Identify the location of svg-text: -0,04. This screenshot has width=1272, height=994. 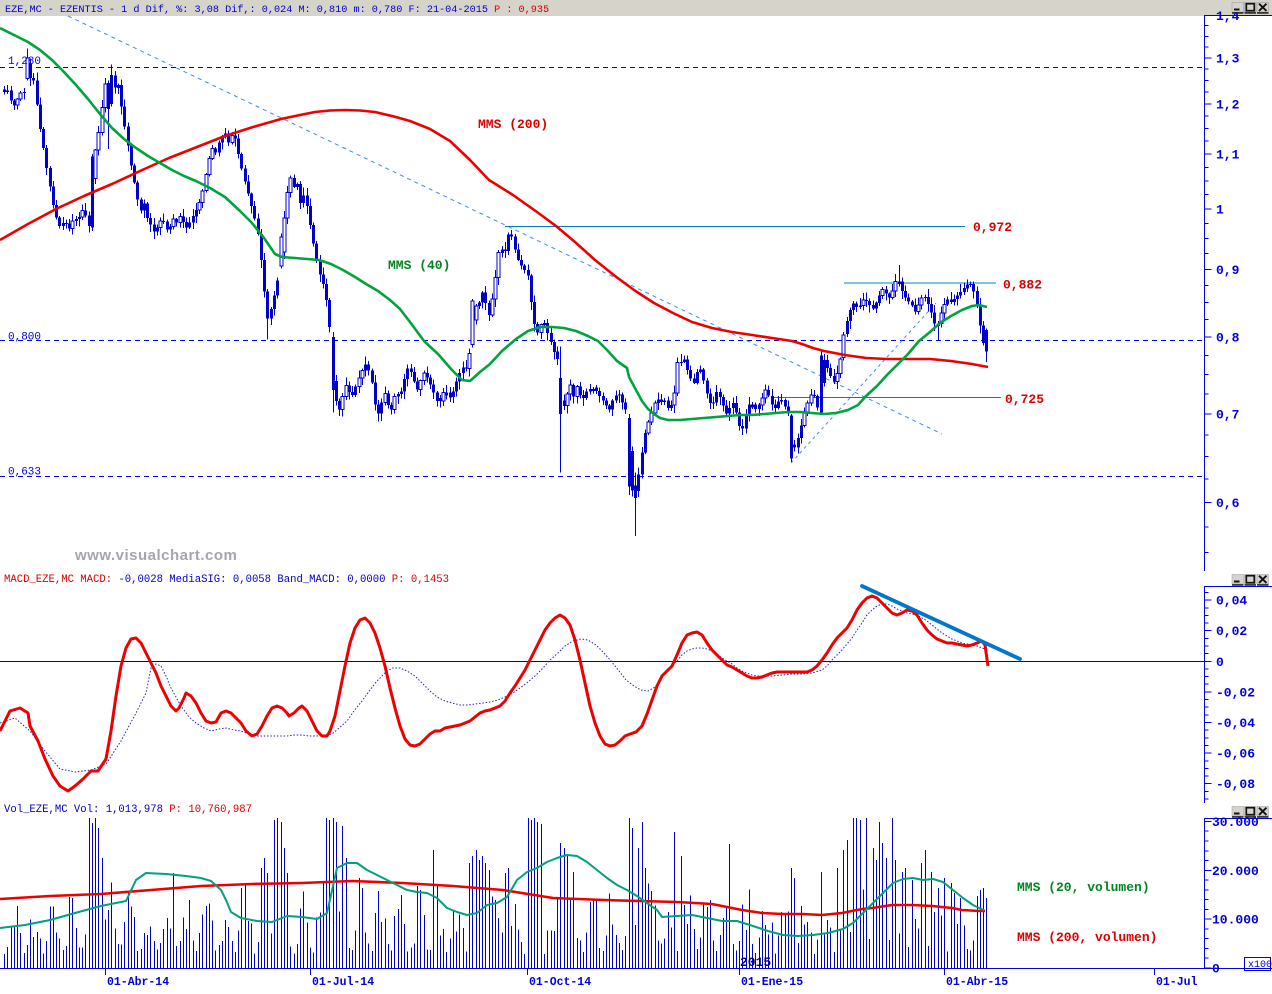
(1235, 723).